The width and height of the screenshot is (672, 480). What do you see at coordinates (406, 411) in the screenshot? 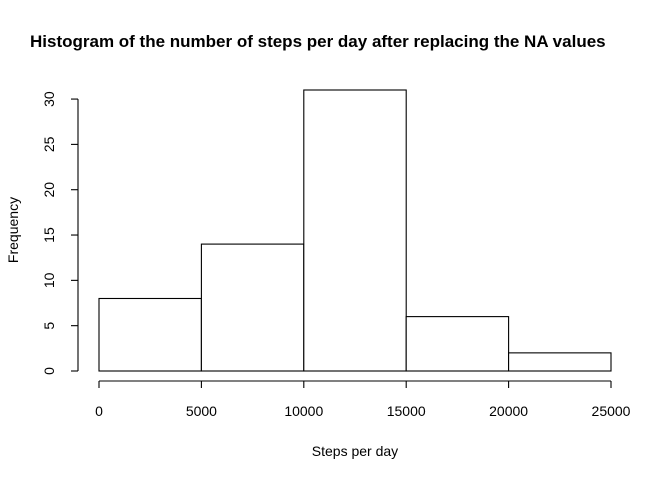
I see `x-tick-label: 15000` at bounding box center [406, 411].